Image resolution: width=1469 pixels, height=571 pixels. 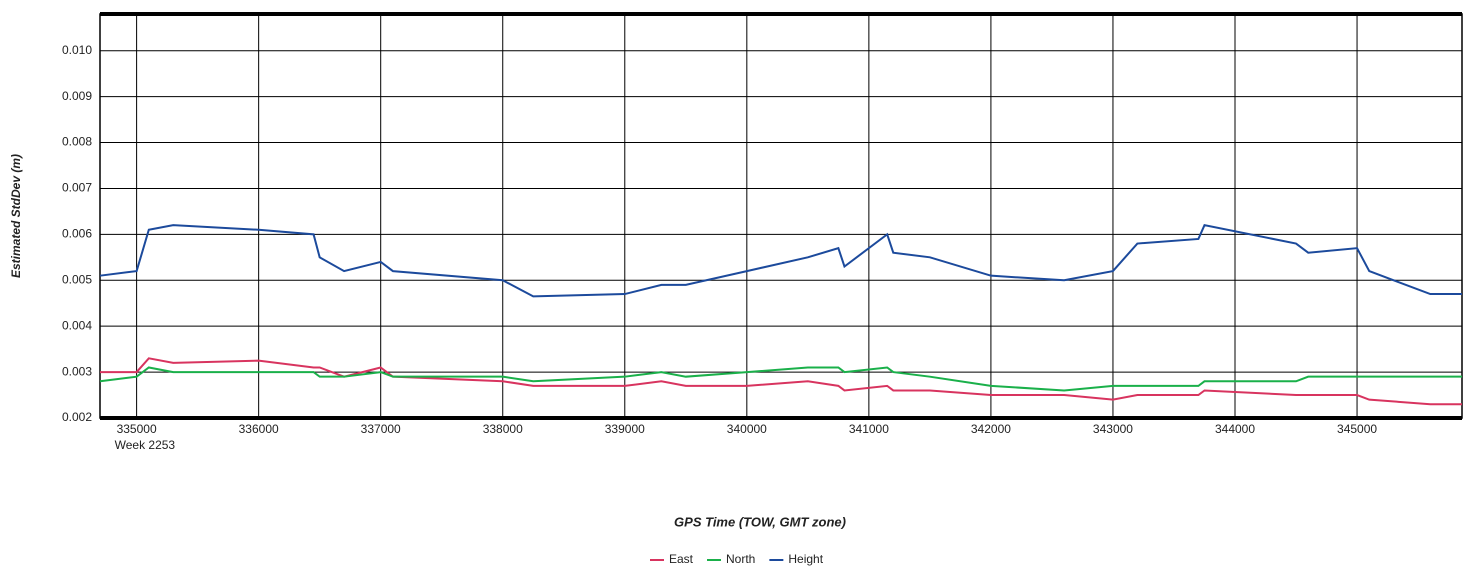 What do you see at coordinates (77, 417) in the screenshot?
I see `y-tick-label: 0.002` at bounding box center [77, 417].